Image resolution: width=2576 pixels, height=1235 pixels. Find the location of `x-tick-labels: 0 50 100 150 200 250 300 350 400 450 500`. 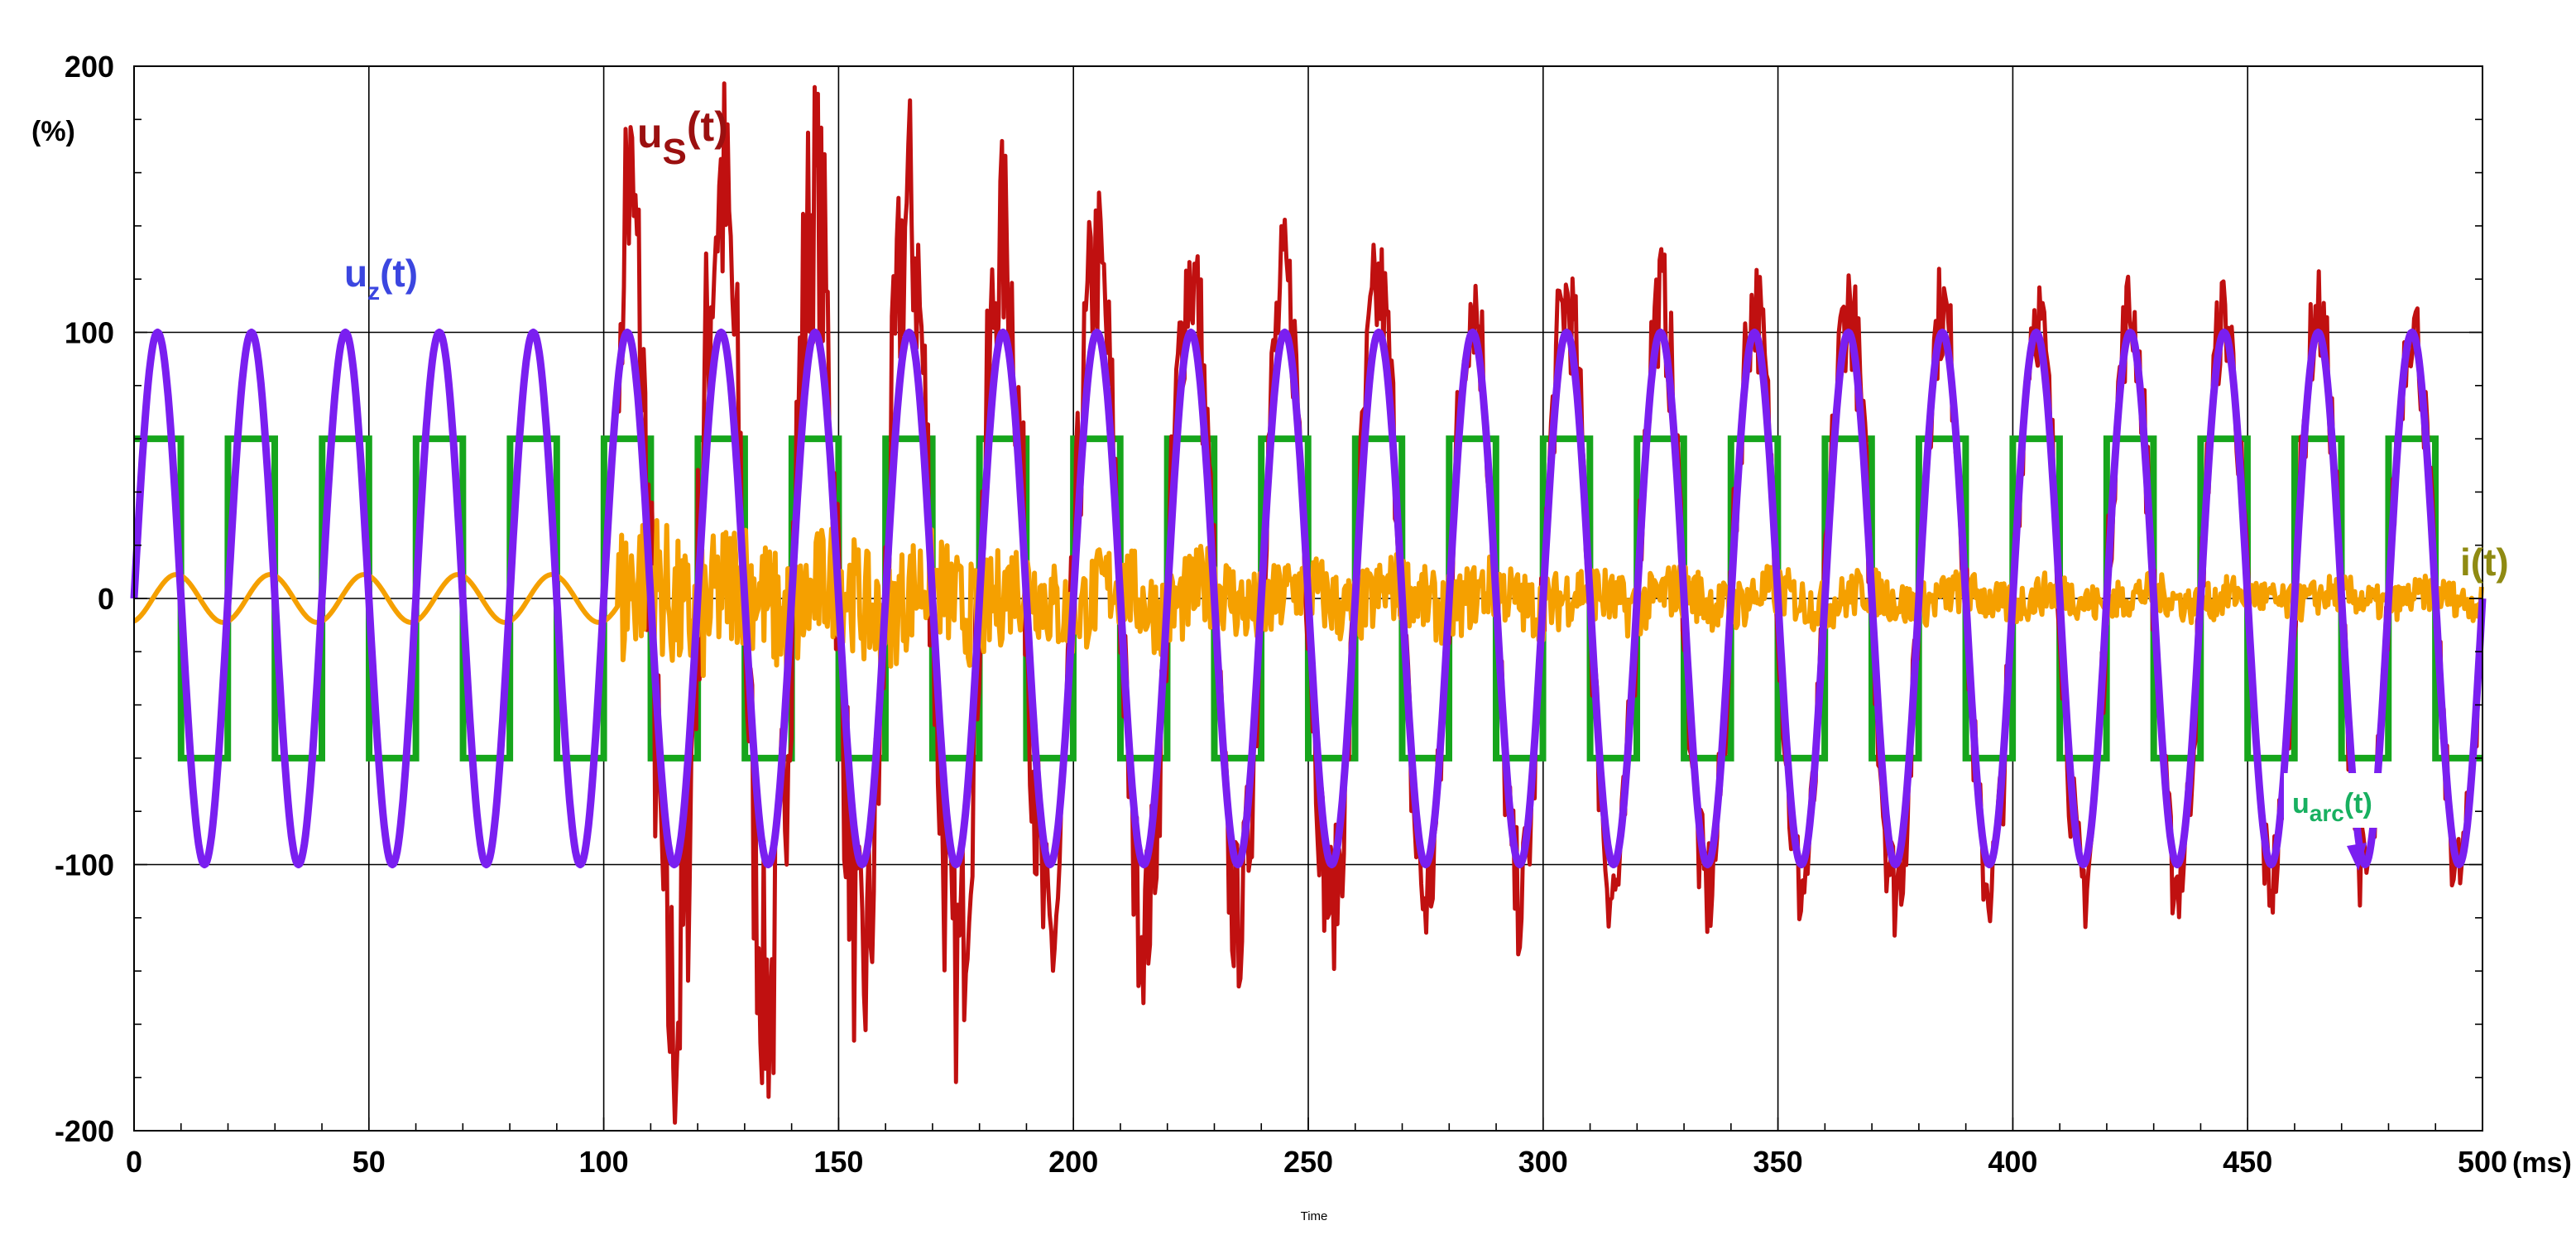

x-tick-labels: 0 50 100 150 200 250 300 350 400 450 500 is located at coordinates (1317, 1162).